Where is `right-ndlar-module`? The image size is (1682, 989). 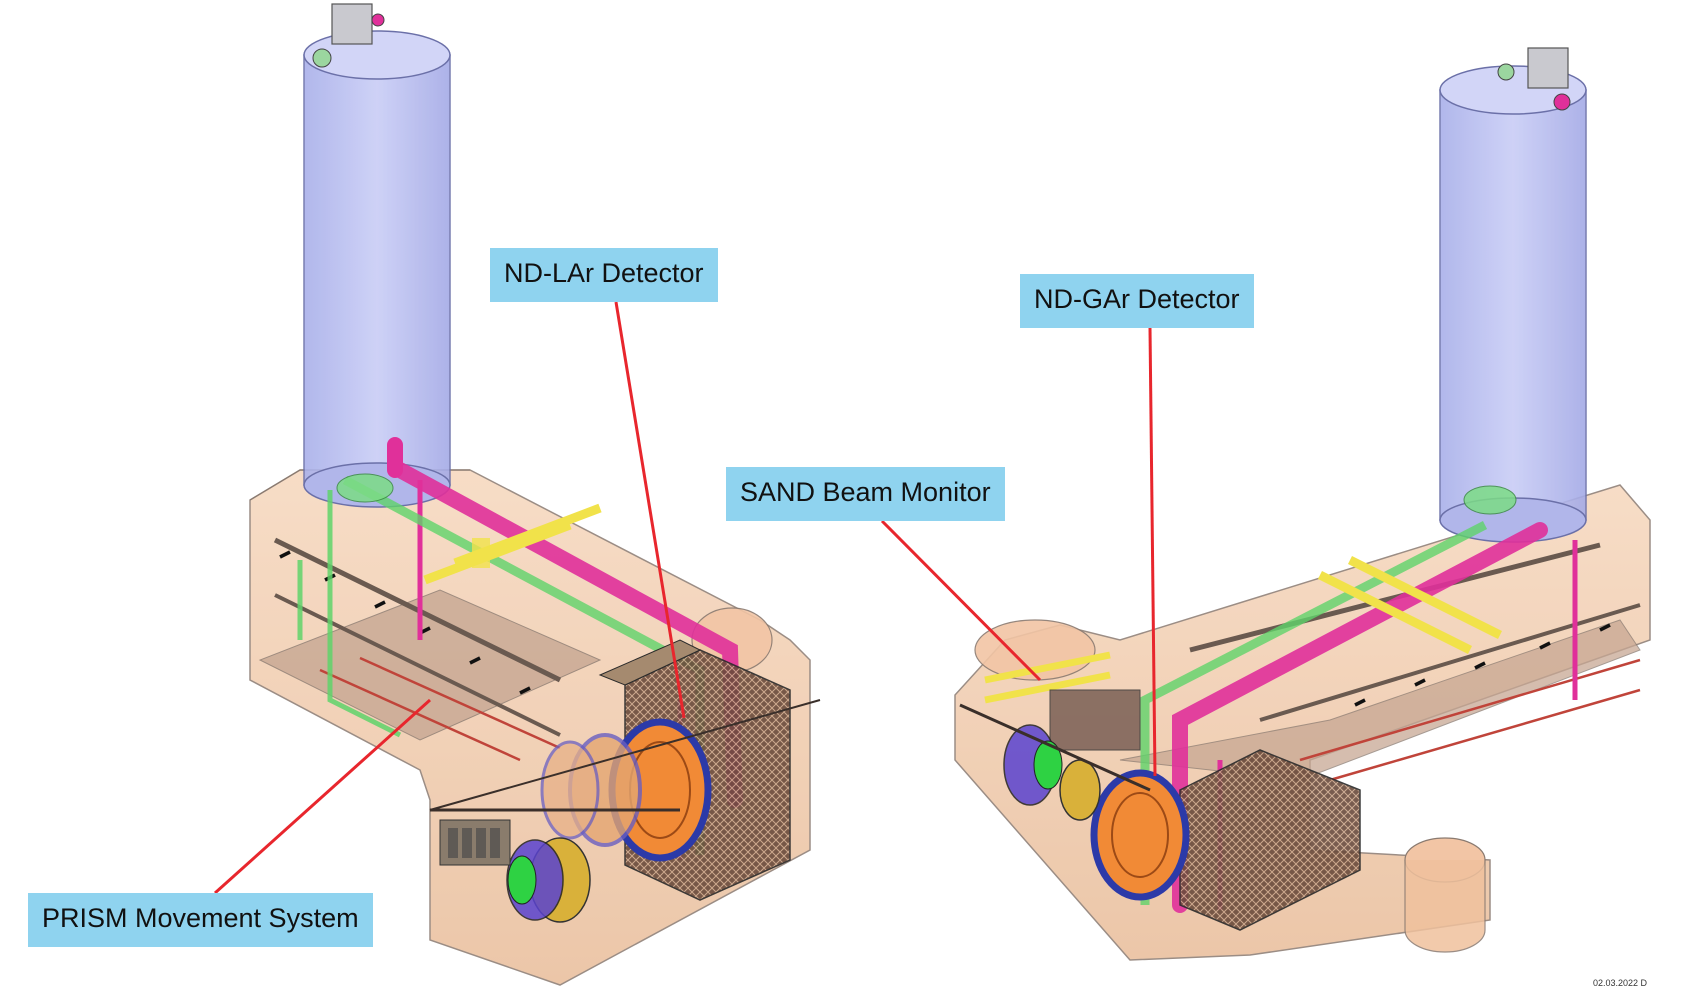
right-ndlar-module is located at coordinates (1270, 840).